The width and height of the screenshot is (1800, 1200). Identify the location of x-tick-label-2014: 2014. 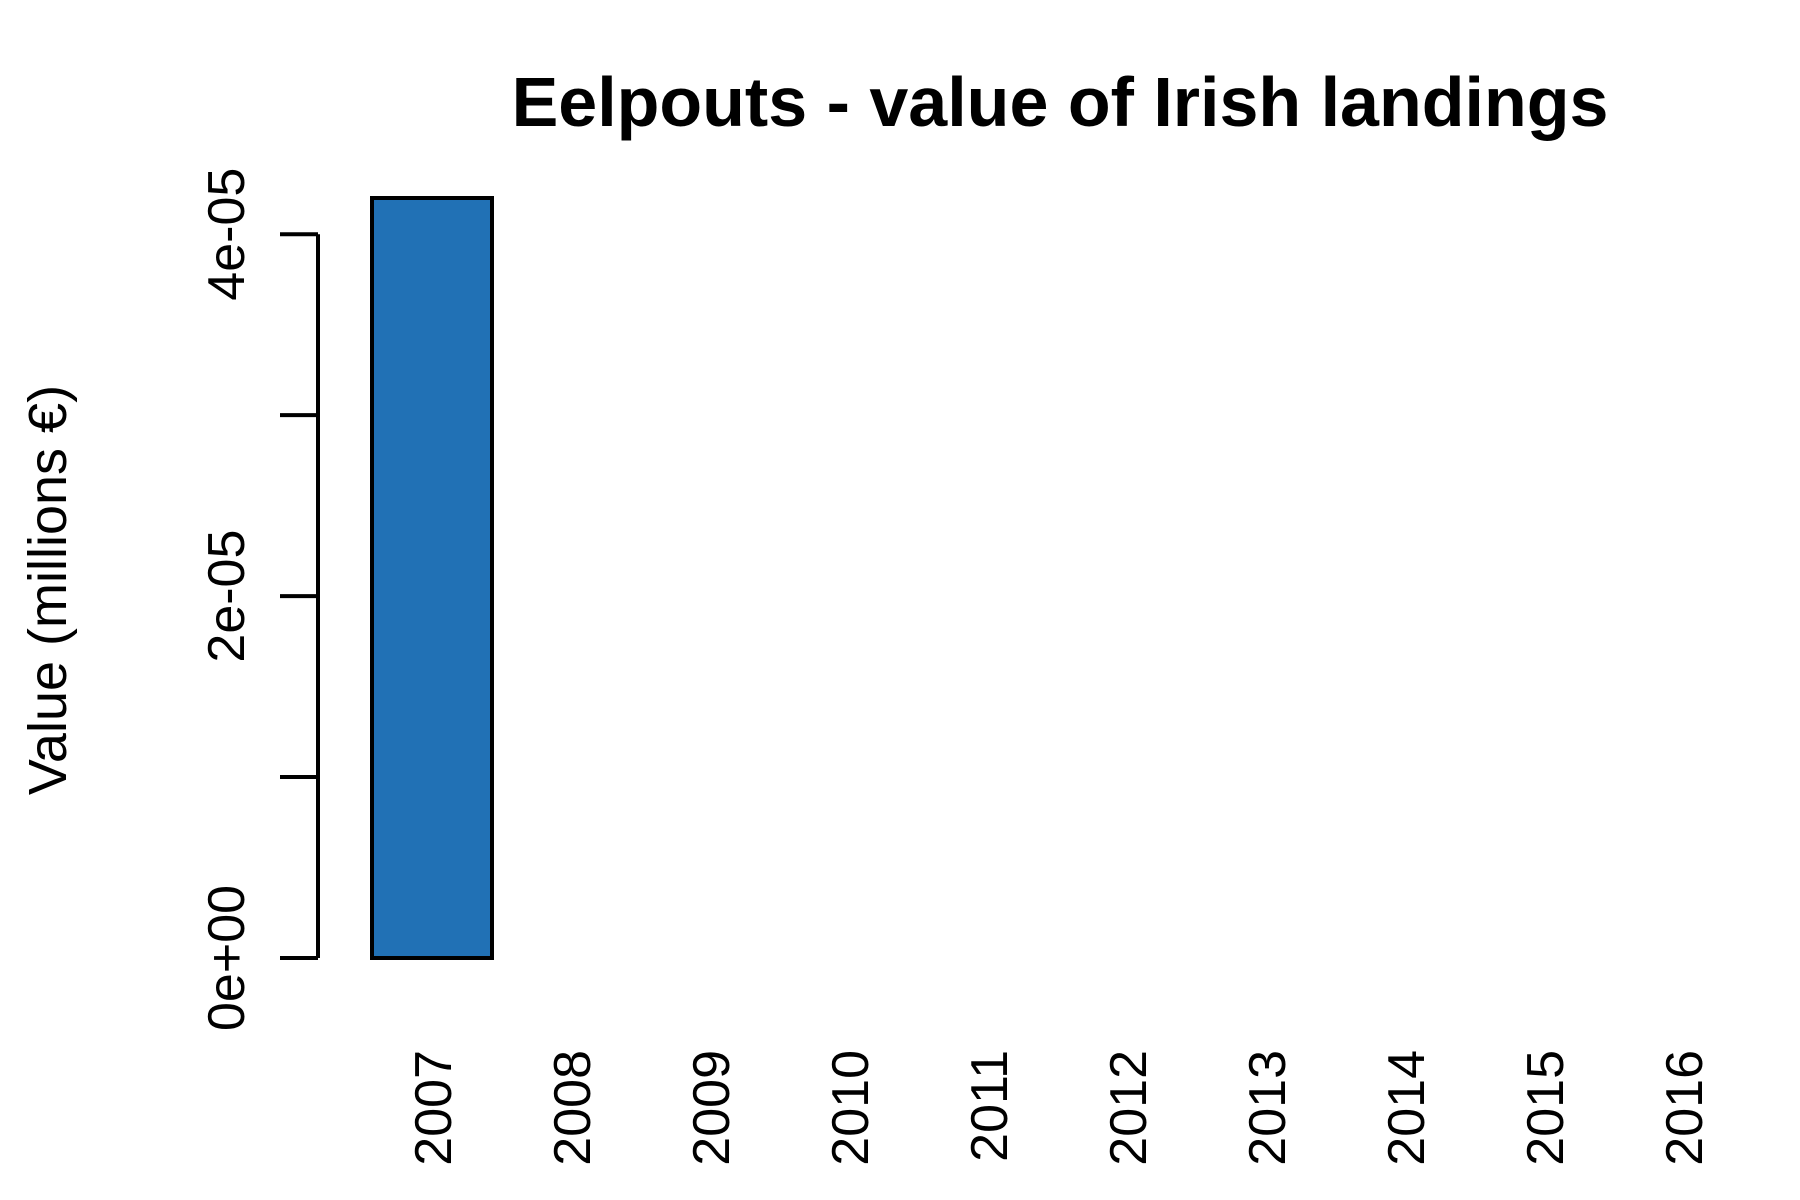
(1407, 1108).